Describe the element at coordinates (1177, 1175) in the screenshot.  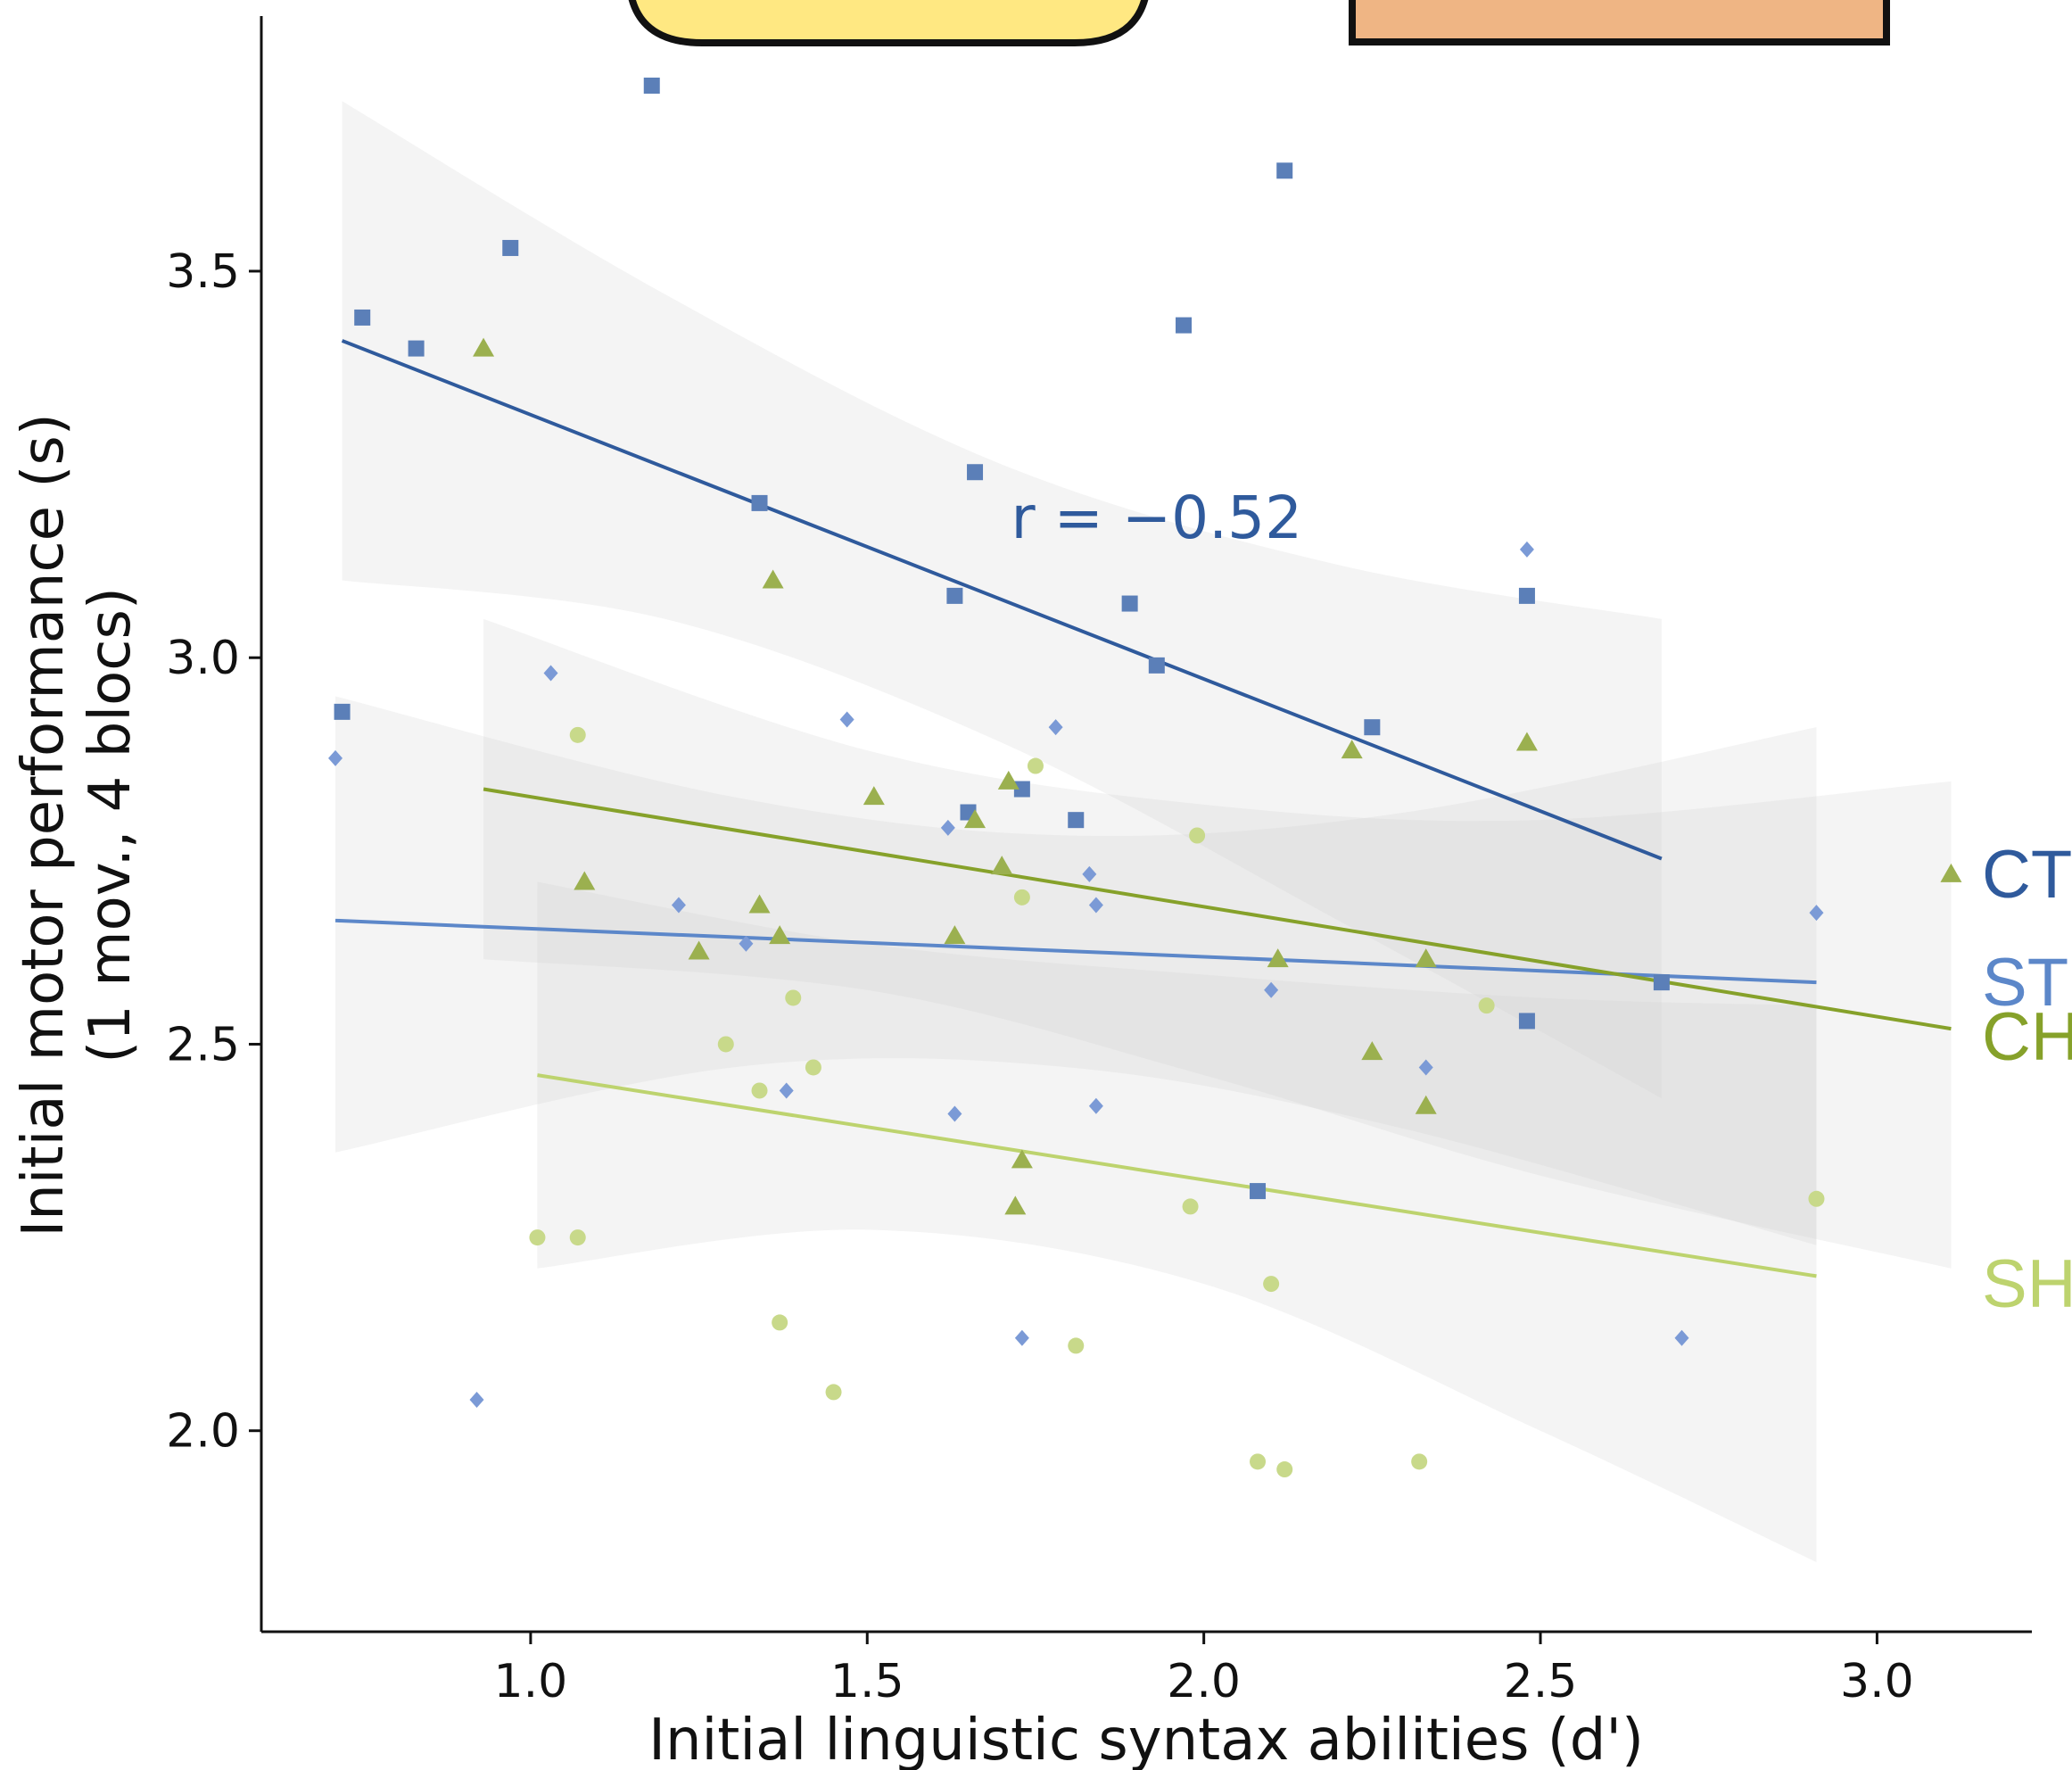
I see `sh-regression-line` at that location.